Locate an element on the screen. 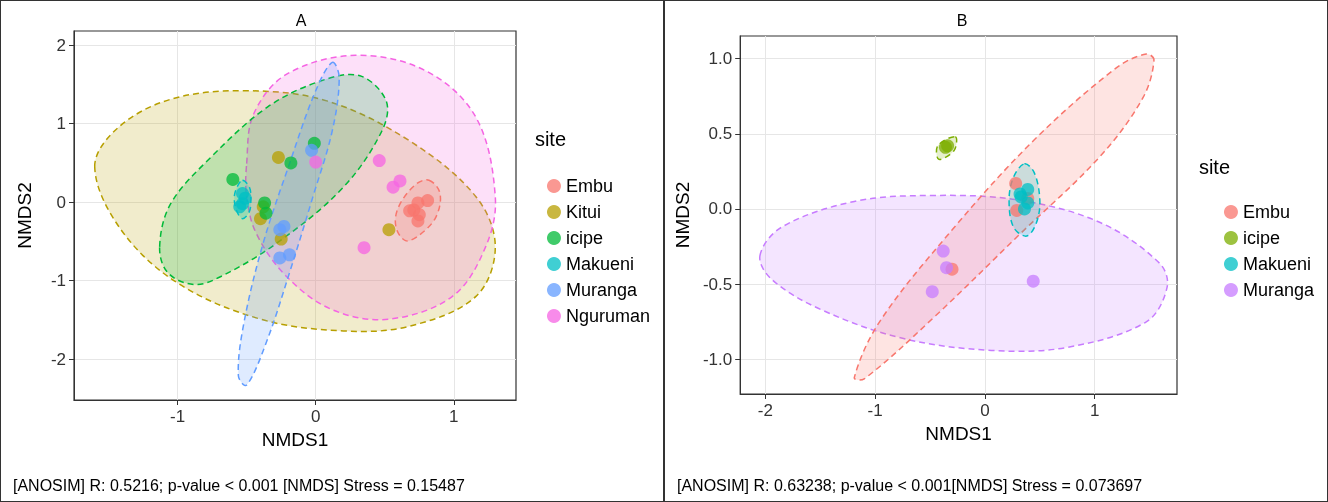 This screenshot has width=1328, height=502. chart-title: B is located at coordinates (962, 20).